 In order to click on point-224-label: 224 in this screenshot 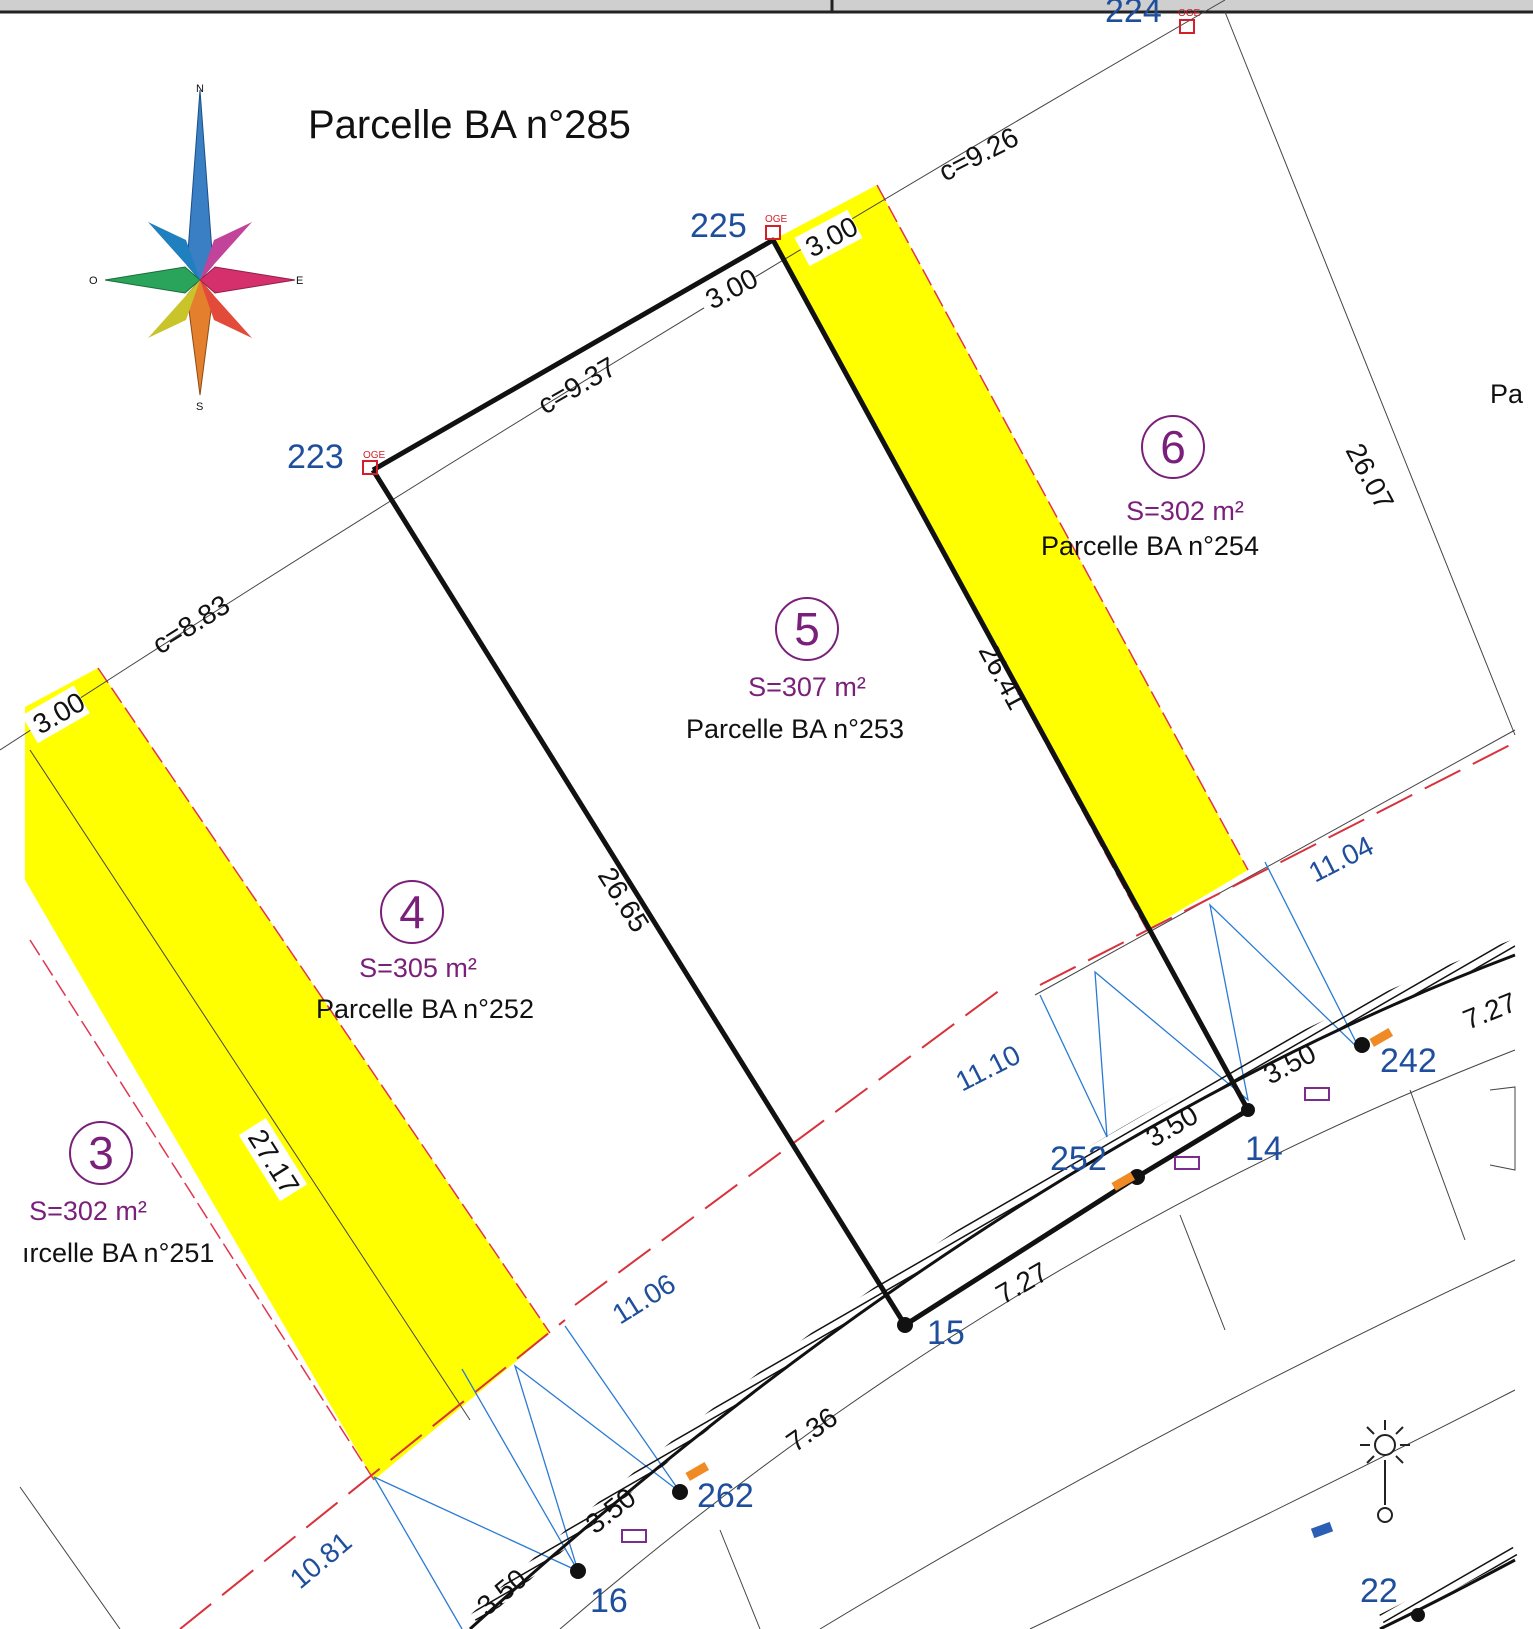, I will do `click(1133, 15)`.